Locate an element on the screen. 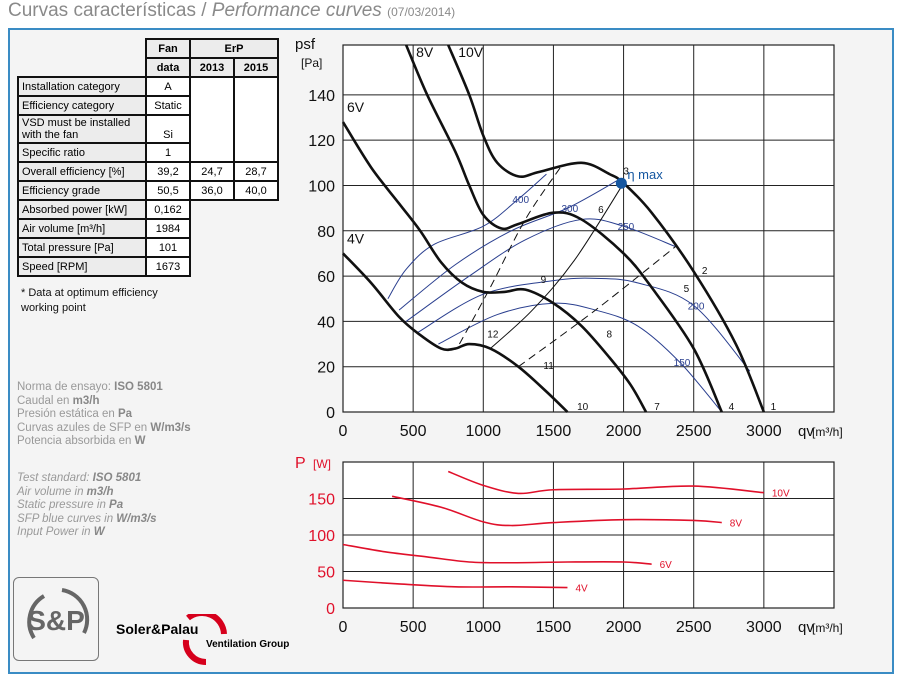 This screenshot has width=905, height=680. fan-value: 101 is located at coordinates (168, 247).